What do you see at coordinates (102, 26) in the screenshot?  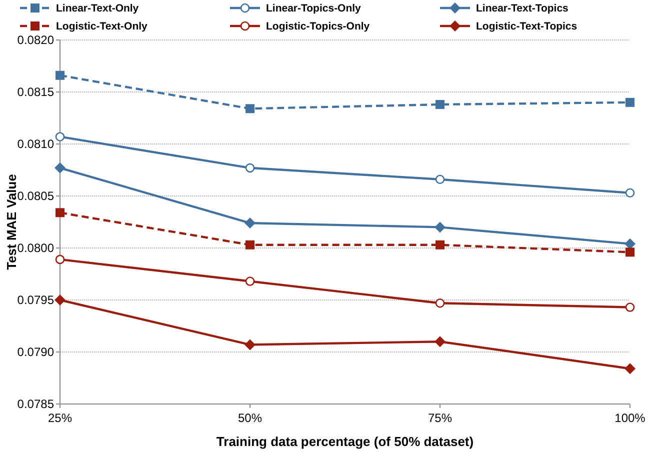 I see `legend-label: Logistic-Text-Only` at bounding box center [102, 26].